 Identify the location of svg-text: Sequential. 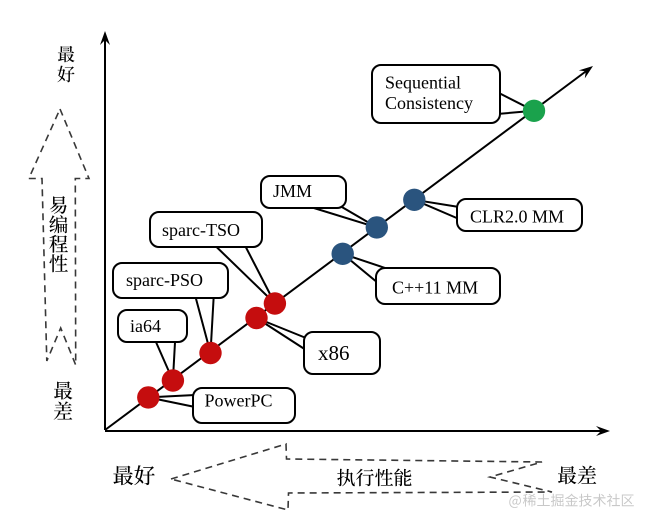
(423, 83).